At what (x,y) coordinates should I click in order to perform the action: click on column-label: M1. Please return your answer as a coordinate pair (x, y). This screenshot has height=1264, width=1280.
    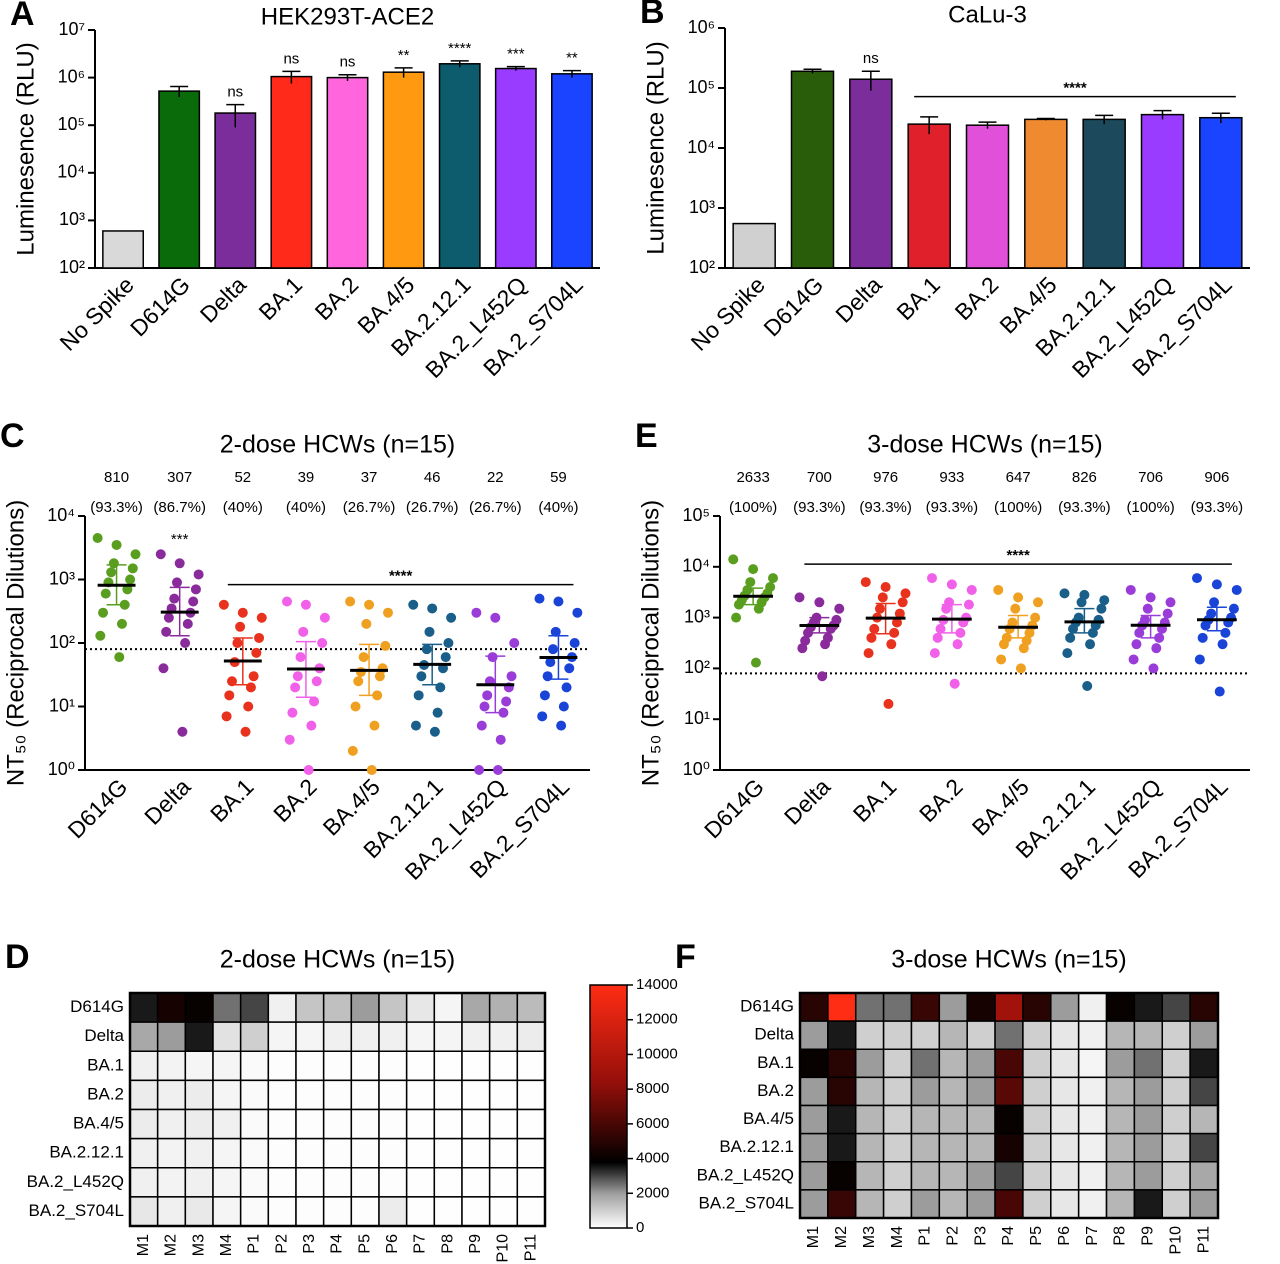
    Looking at the image, I should click on (813, 1237).